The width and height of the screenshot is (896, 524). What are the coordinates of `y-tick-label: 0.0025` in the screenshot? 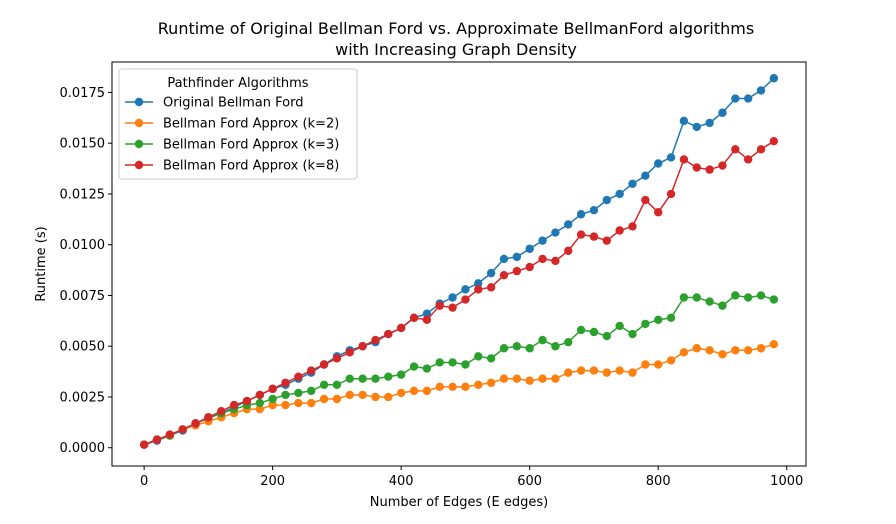 It's located at (83, 397).